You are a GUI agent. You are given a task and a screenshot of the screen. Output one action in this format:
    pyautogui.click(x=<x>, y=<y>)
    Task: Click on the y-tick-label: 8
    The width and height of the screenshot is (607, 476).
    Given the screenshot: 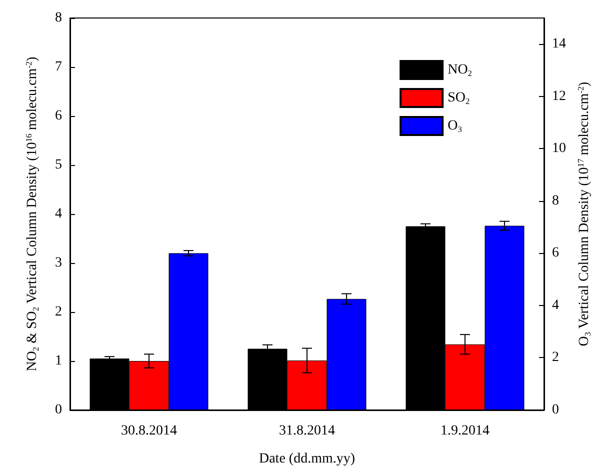 What is the action you would take?
    pyautogui.click(x=58, y=18)
    